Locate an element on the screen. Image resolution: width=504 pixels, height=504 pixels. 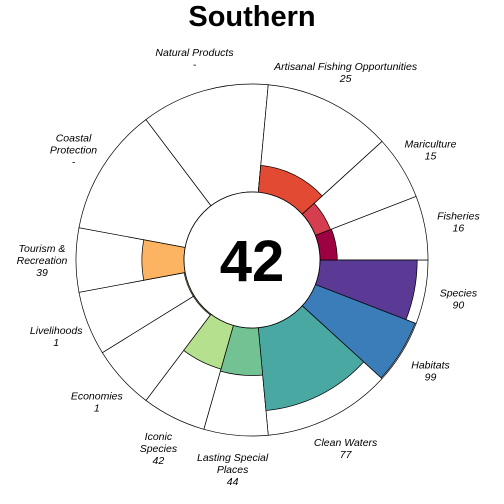
segment-value: 16 is located at coordinates (459, 228).